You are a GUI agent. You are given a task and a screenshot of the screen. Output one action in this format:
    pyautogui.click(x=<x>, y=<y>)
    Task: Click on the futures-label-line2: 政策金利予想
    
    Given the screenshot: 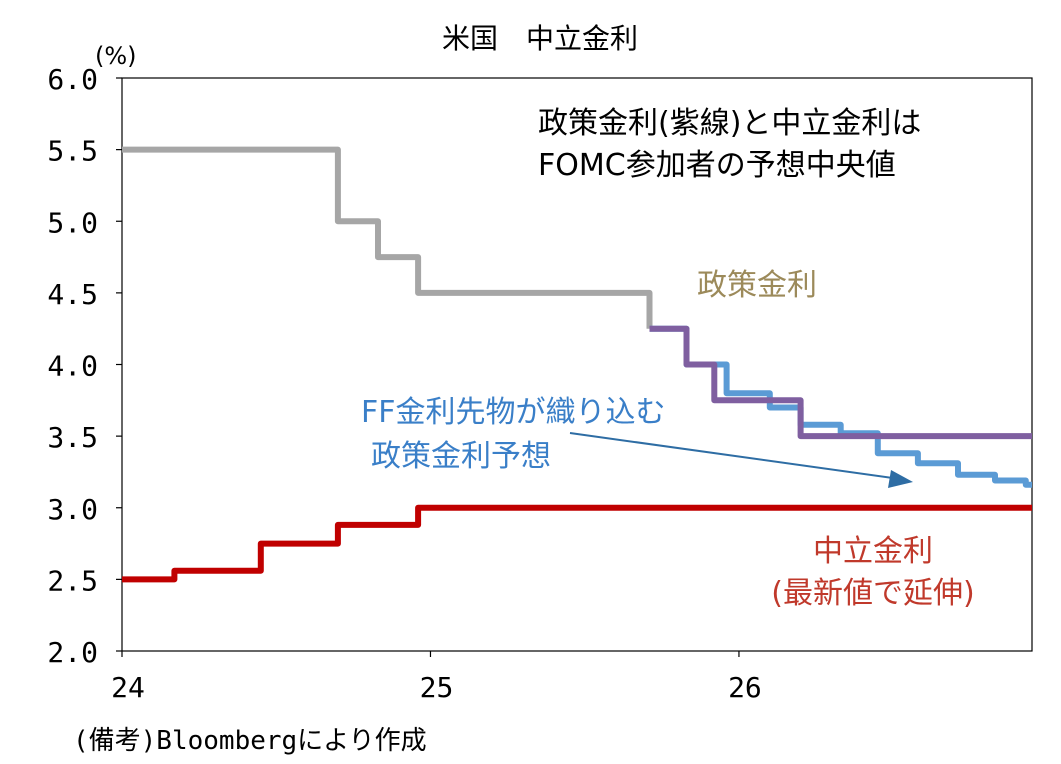 What is the action you would take?
    pyautogui.click(x=461, y=456)
    